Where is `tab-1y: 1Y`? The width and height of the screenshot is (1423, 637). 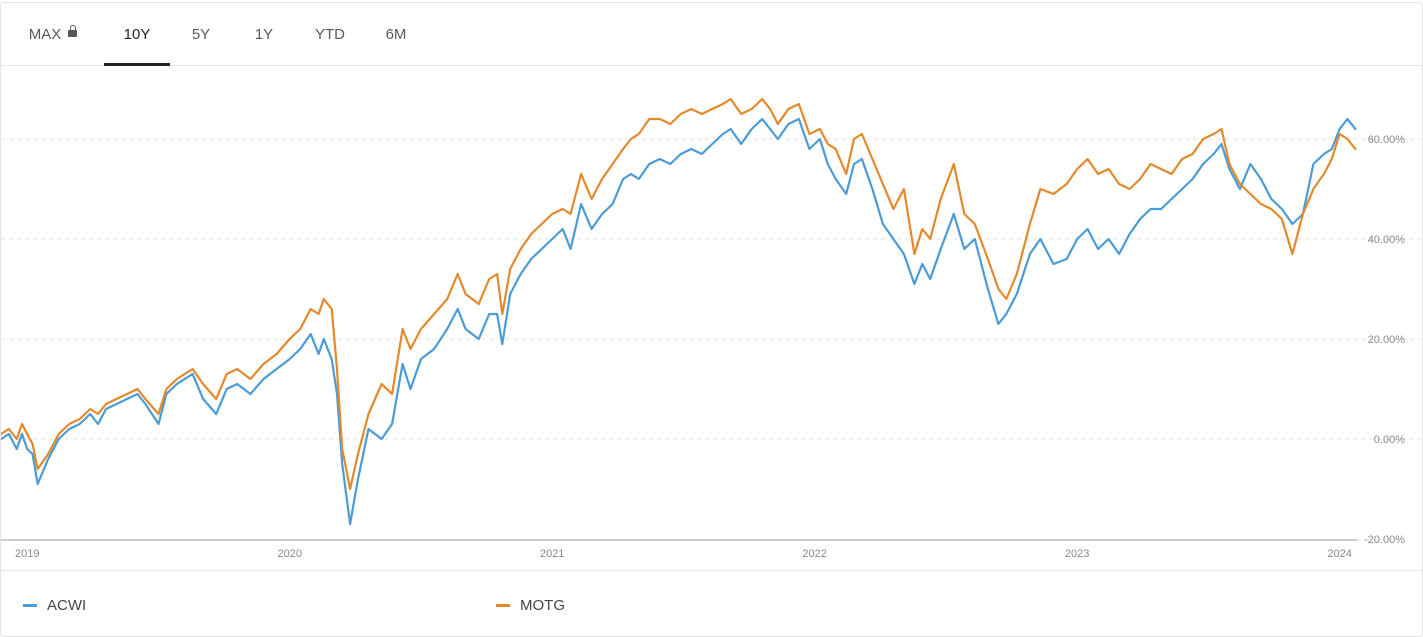
tab-1y: 1Y is located at coordinates (264, 34).